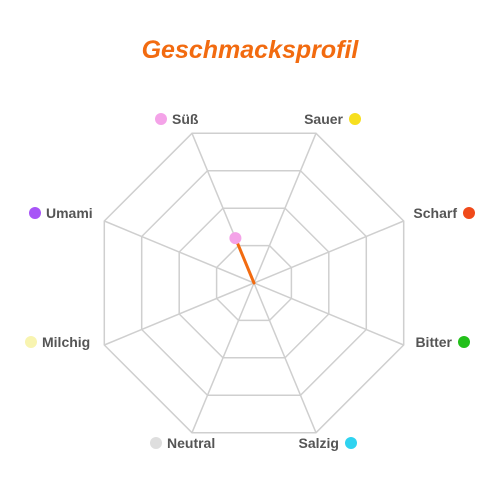  What do you see at coordinates (191, 443) in the screenshot?
I see `axis-label-5: Neutral` at bounding box center [191, 443].